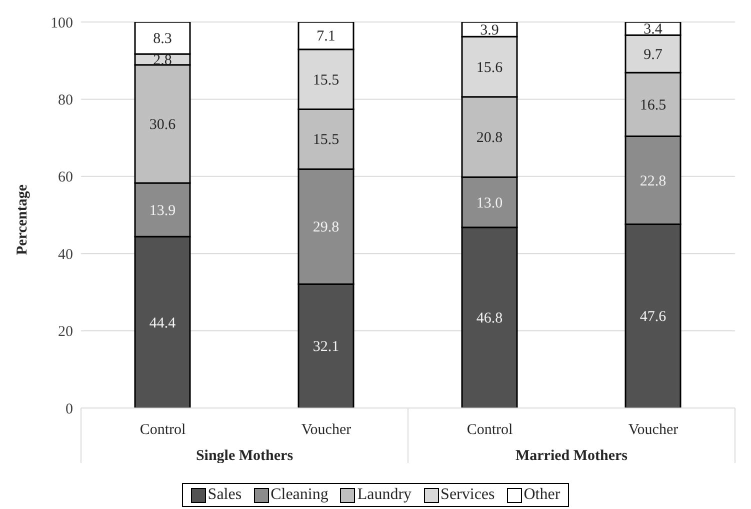 The width and height of the screenshot is (751, 509). What do you see at coordinates (225, 495) in the screenshot?
I see `legend-label: Sales` at bounding box center [225, 495].